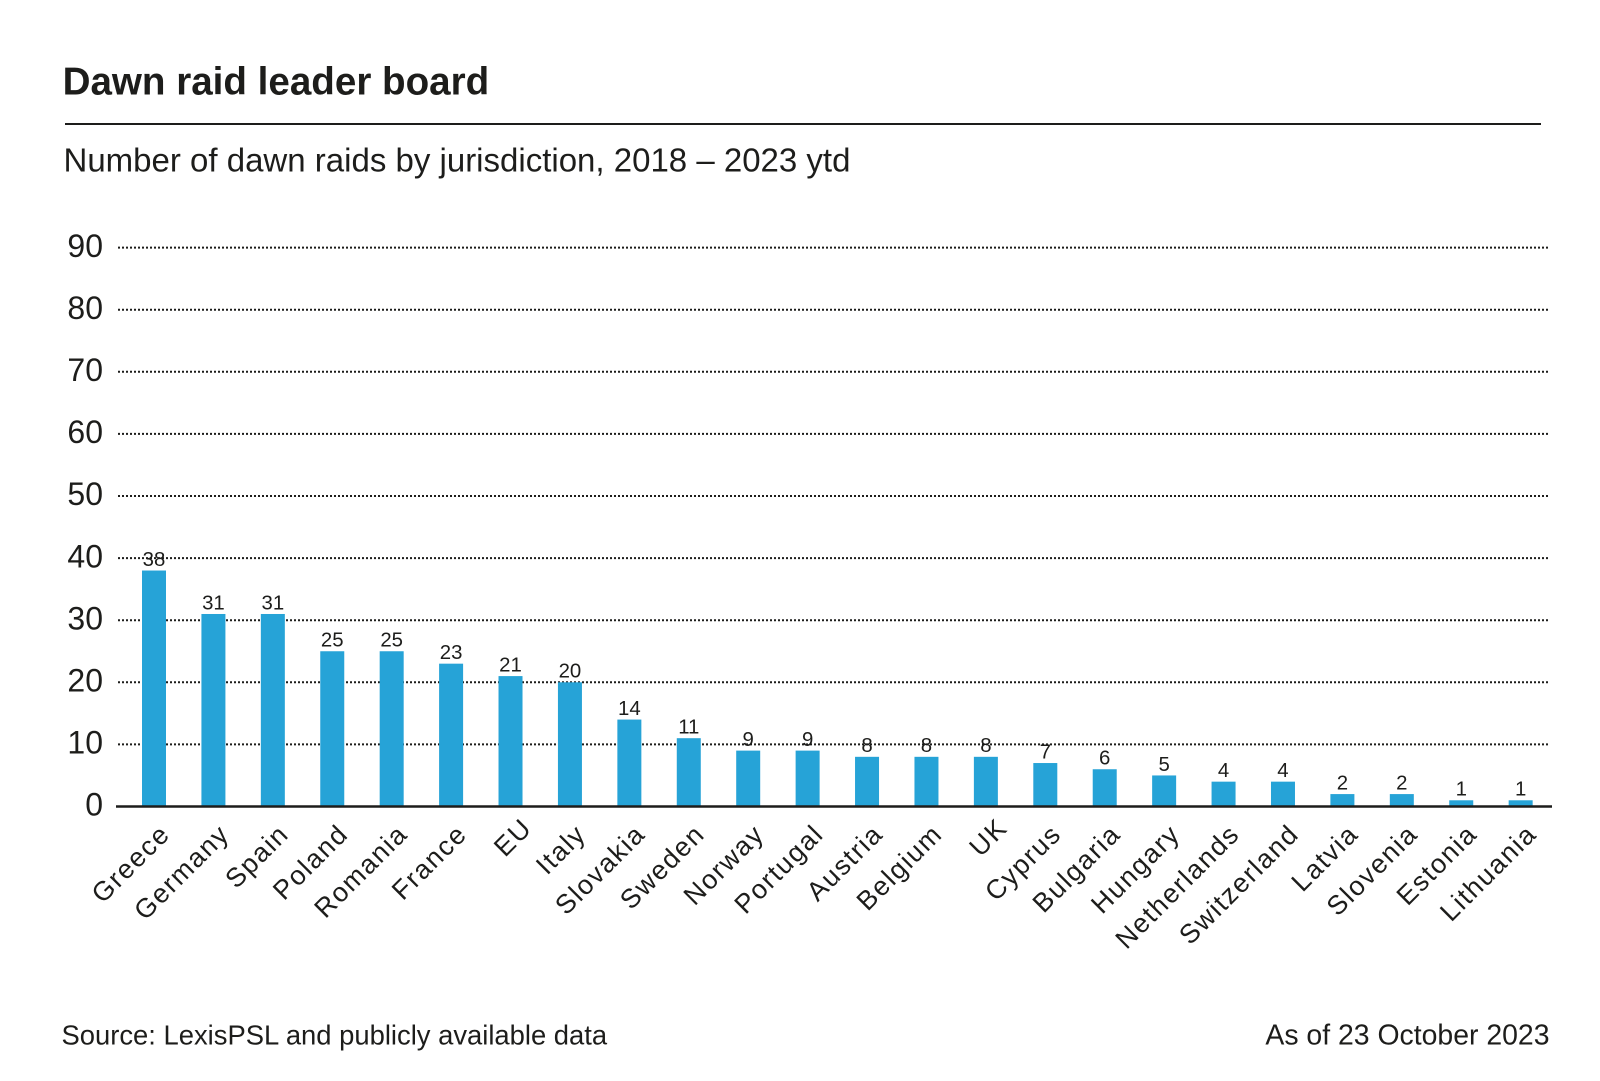 The width and height of the screenshot is (1600, 1081). What do you see at coordinates (510, 665) in the screenshot?
I see `svg-text: 21` at bounding box center [510, 665].